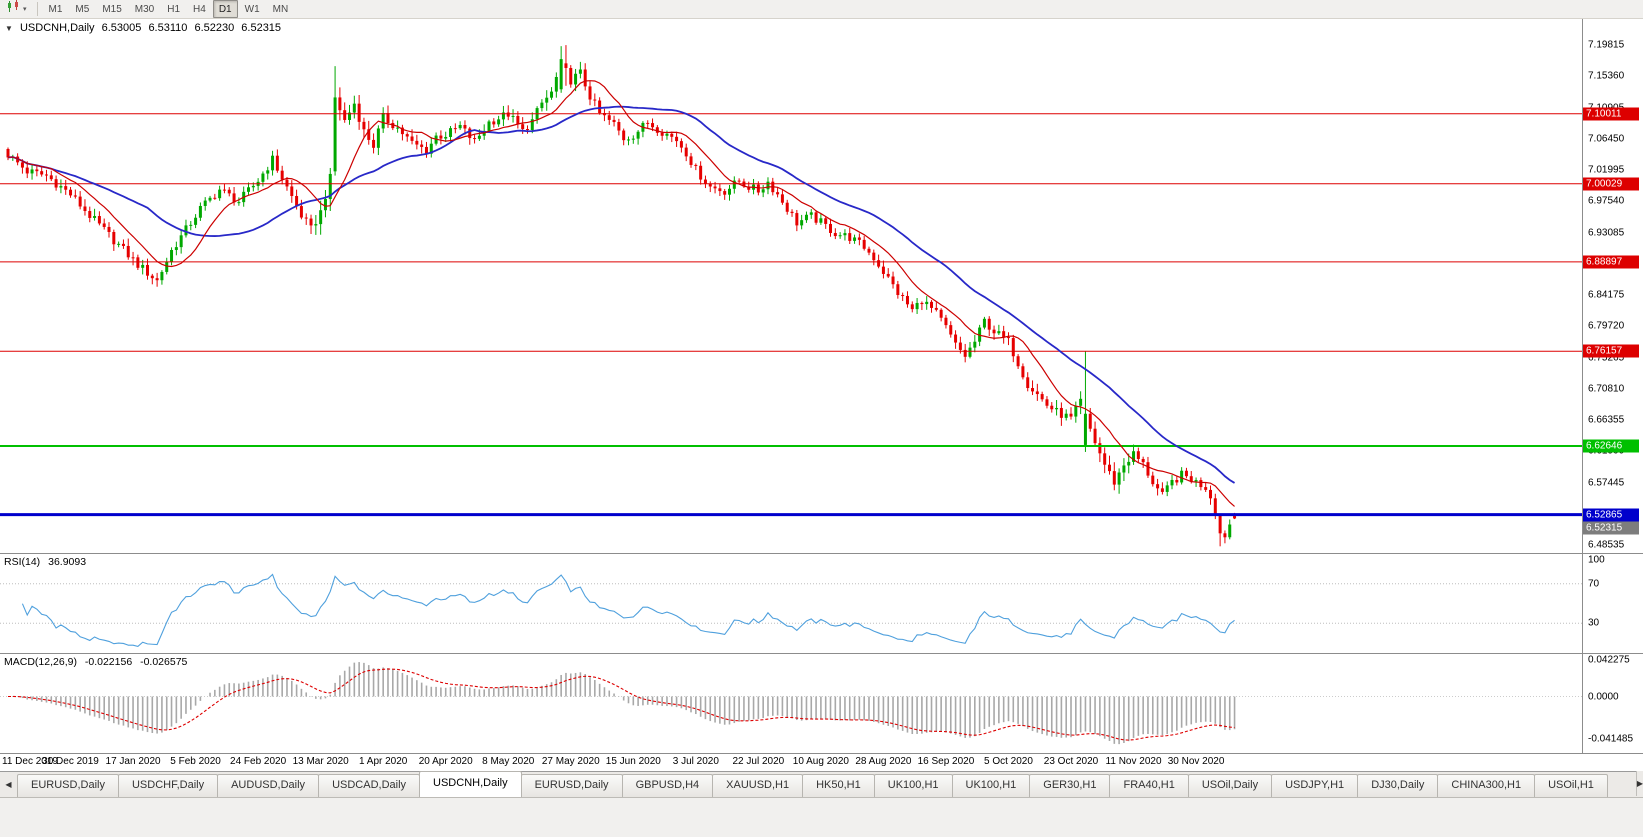 The height and width of the screenshot is (837, 1643). What do you see at coordinates (667, 785) in the screenshot?
I see `chart-tab-6-gbpusdh4: GBPUSD,H4` at bounding box center [667, 785].